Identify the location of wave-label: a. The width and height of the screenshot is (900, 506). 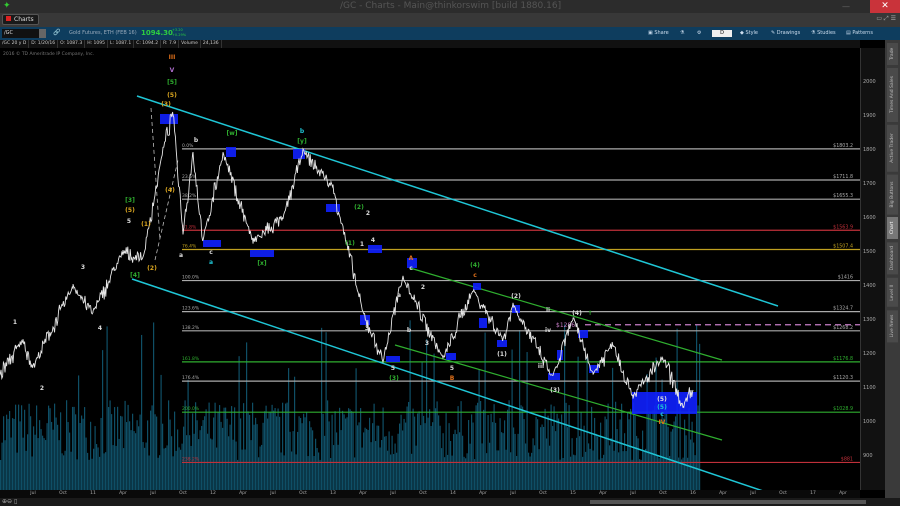
(399, 295).